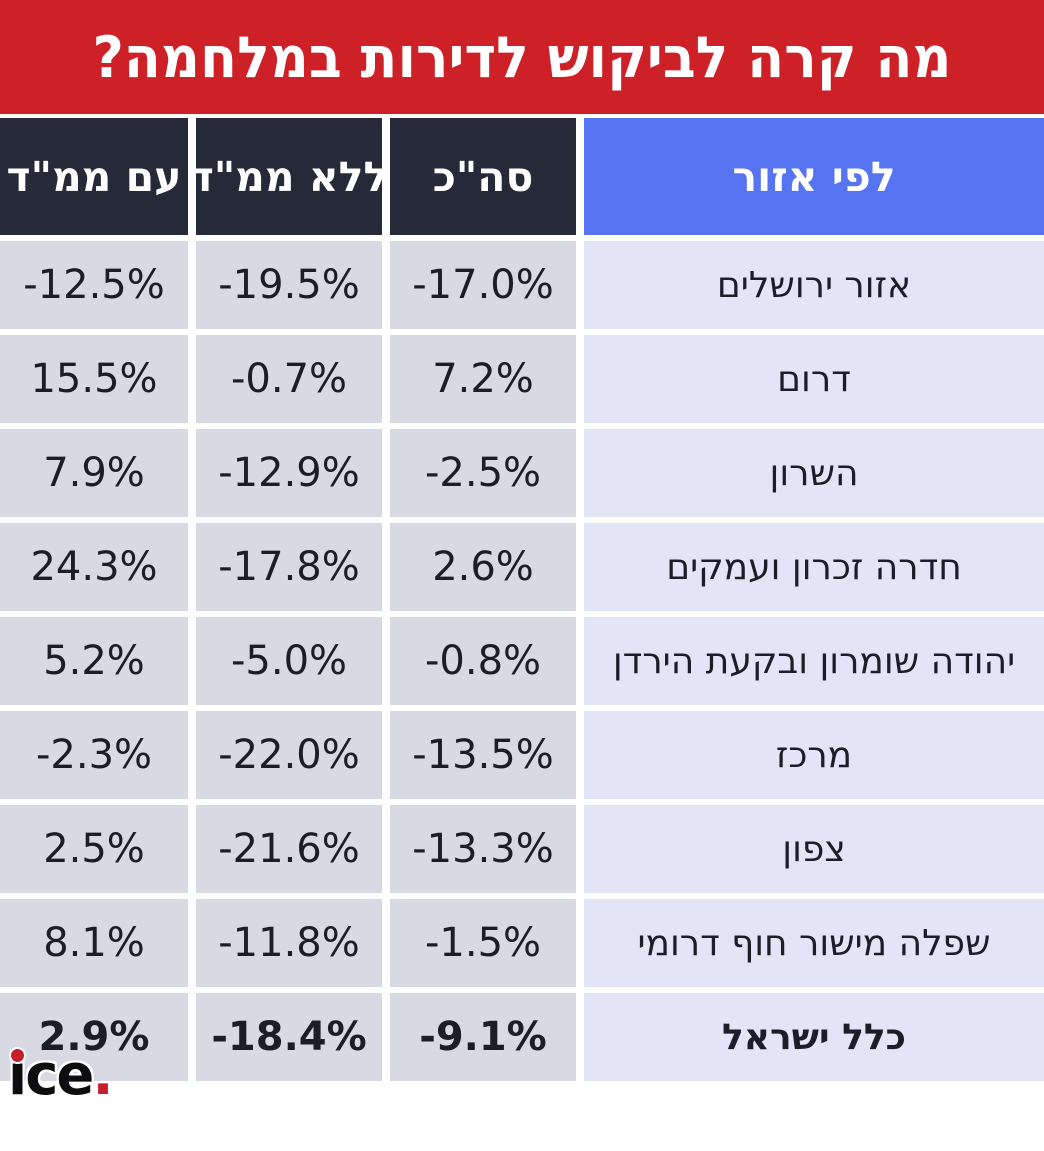 The height and width of the screenshot is (1151, 1044). Describe the element at coordinates (289, 567) in the screenshot. I see `without-mamad-value-cell: -17.8%` at that location.